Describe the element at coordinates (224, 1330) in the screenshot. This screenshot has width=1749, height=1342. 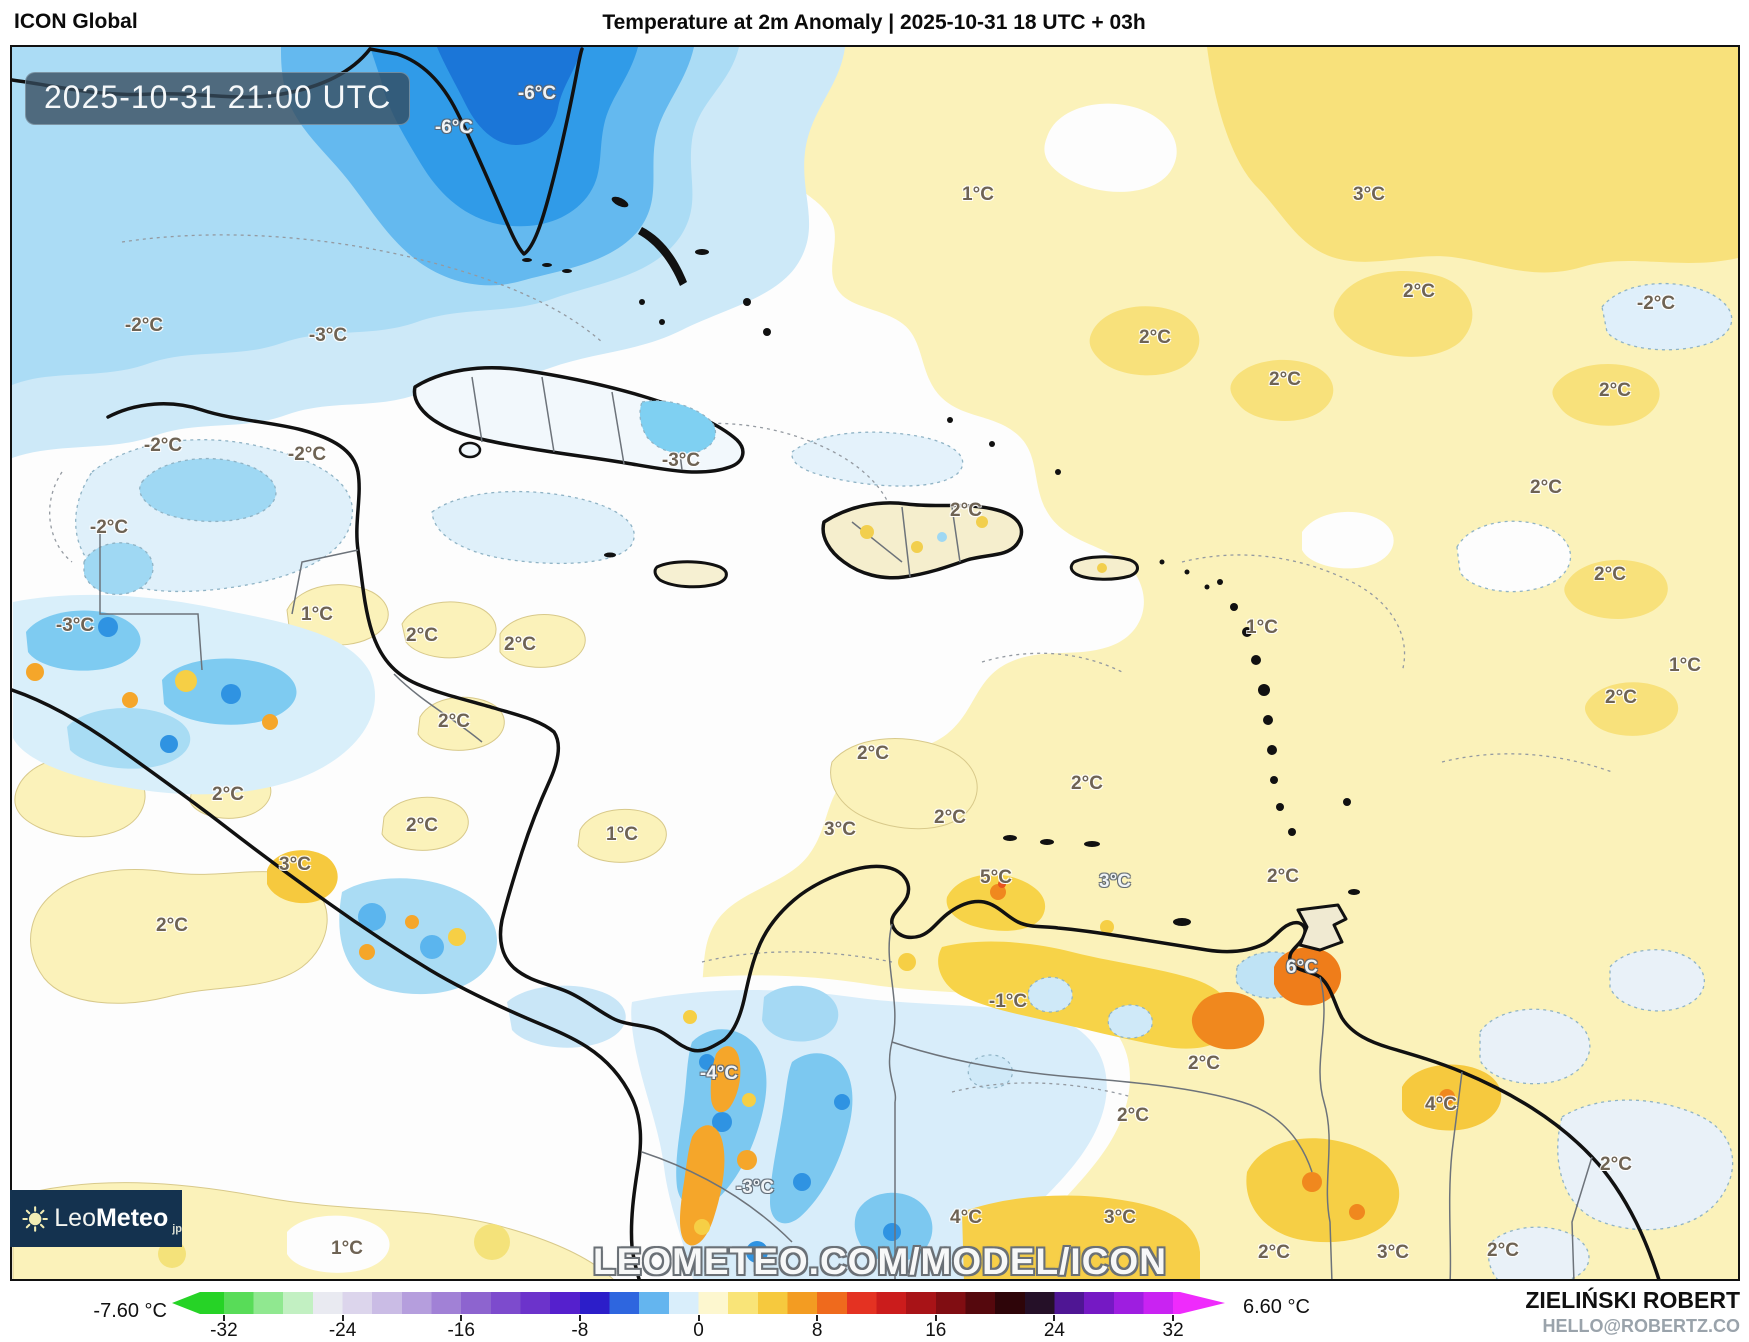
I see `colorbar-tick-label: -32` at that location.